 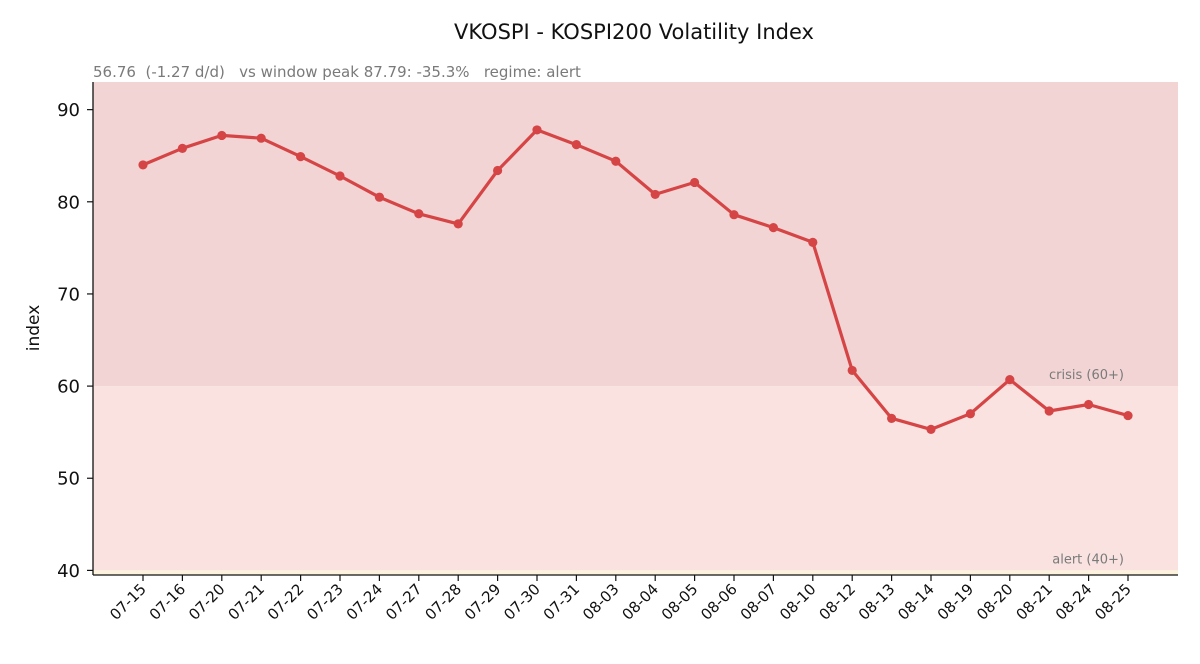 What do you see at coordinates (1074, 602) in the screenshot?
I see `x-tick-label: 08-24` at bounding box center [1074, 602].